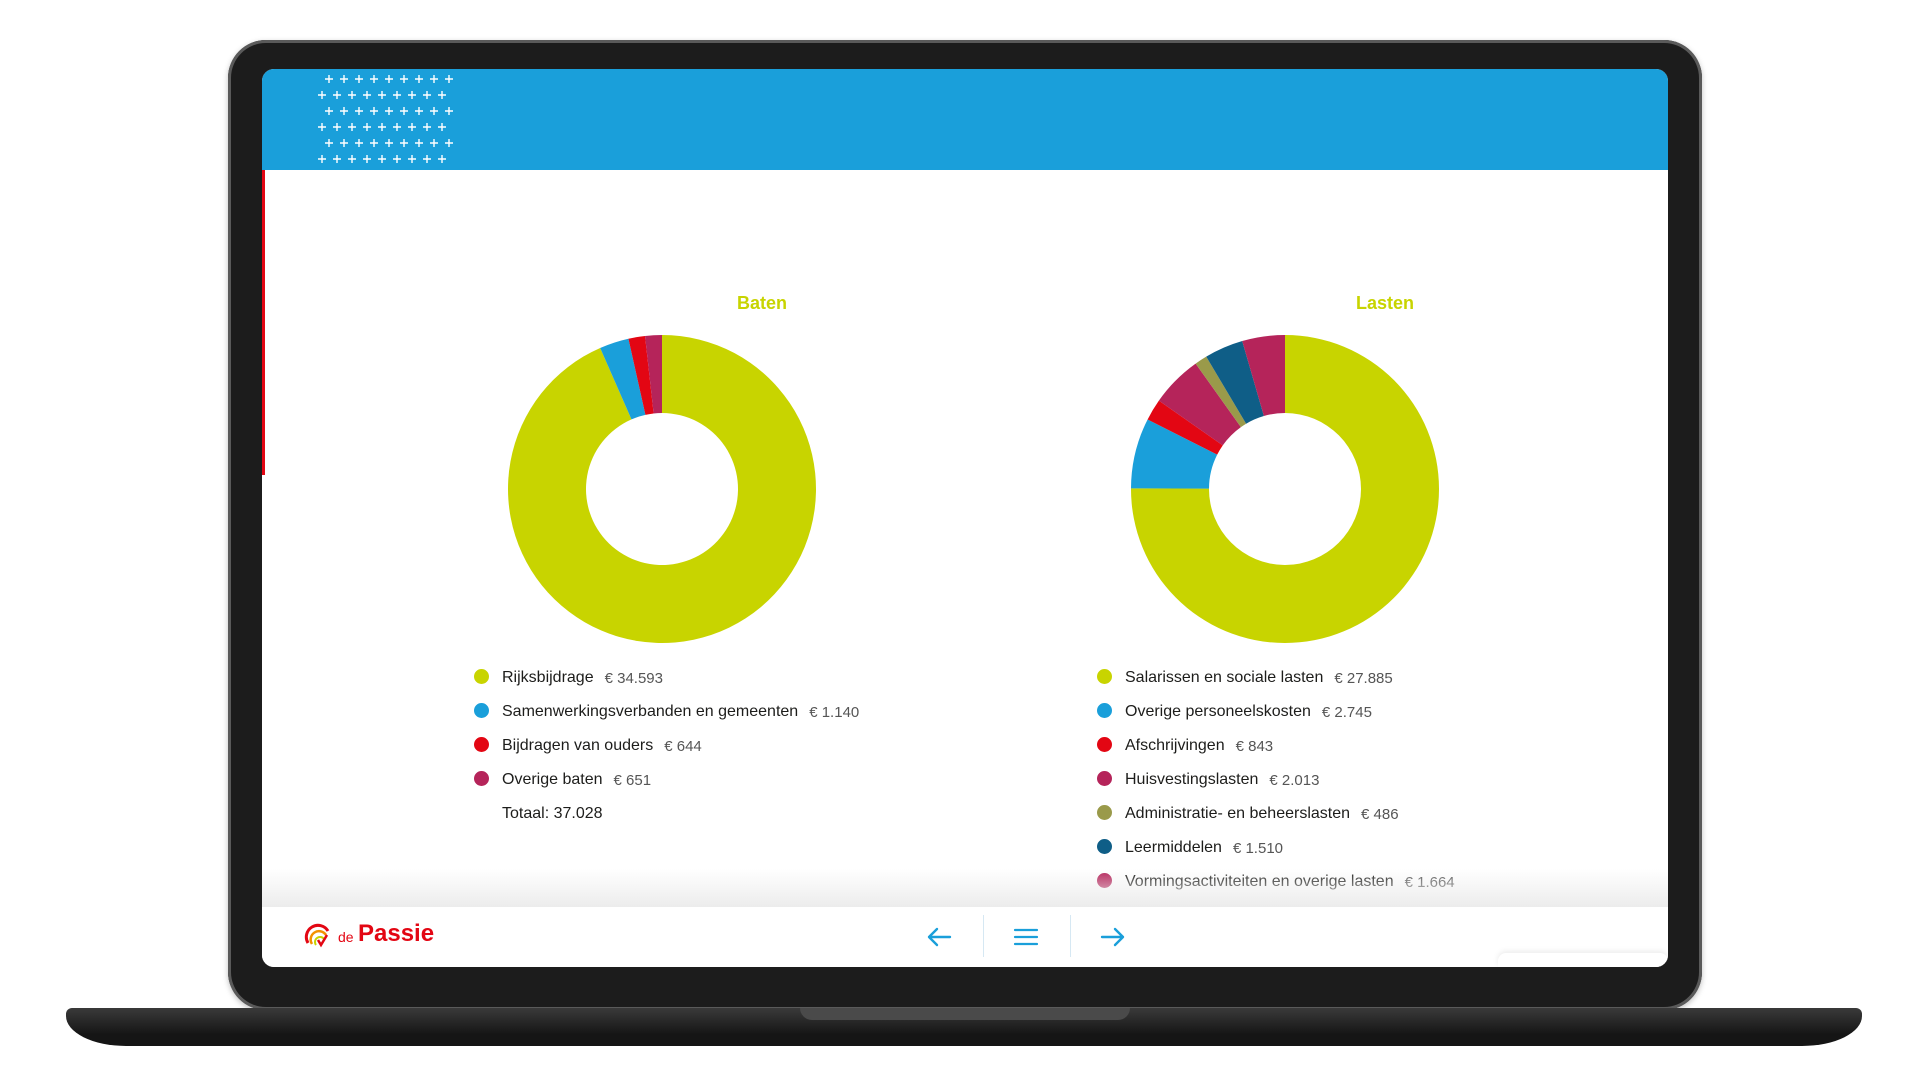 This screenshot has width=1920, height=1080. I want to click on legend-item: Overige personeelskosten € 2.745, so click(1276, 712).